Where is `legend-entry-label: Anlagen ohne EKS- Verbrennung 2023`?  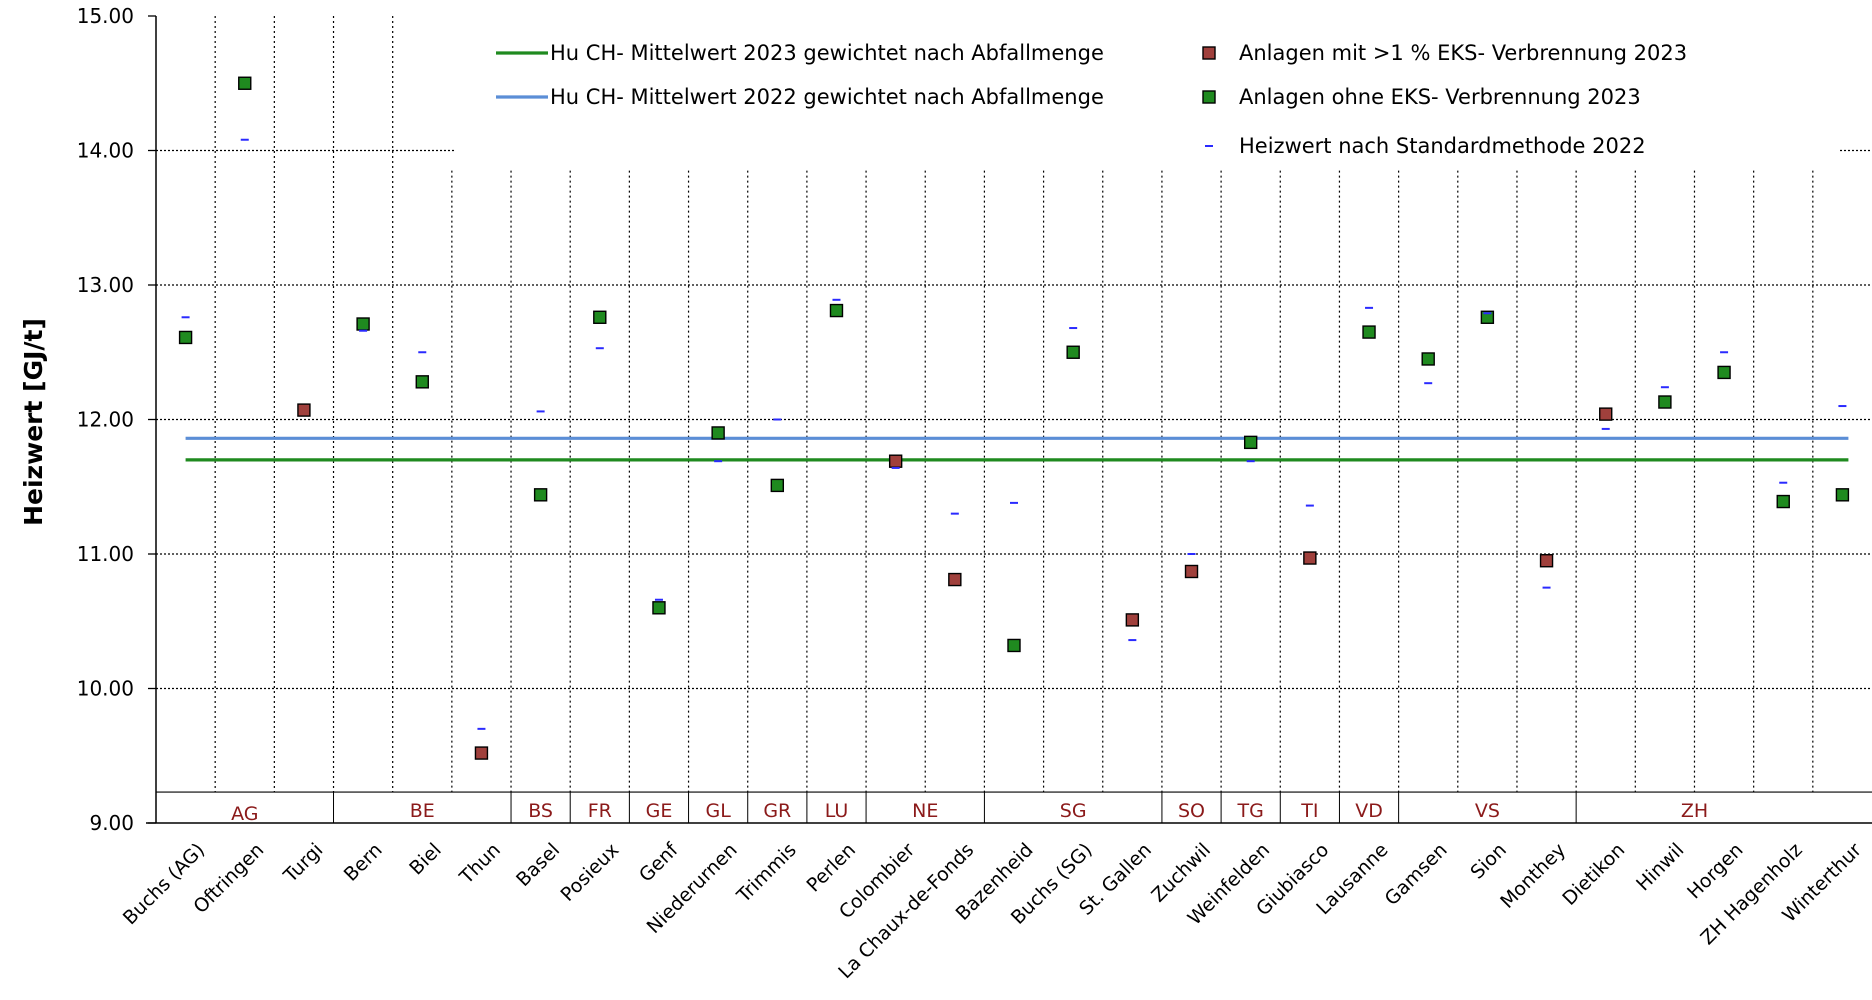
legend-entry-label: Anlagen ohne EKS- Verbrennung 2023 is located at coordinates (1440, 97).